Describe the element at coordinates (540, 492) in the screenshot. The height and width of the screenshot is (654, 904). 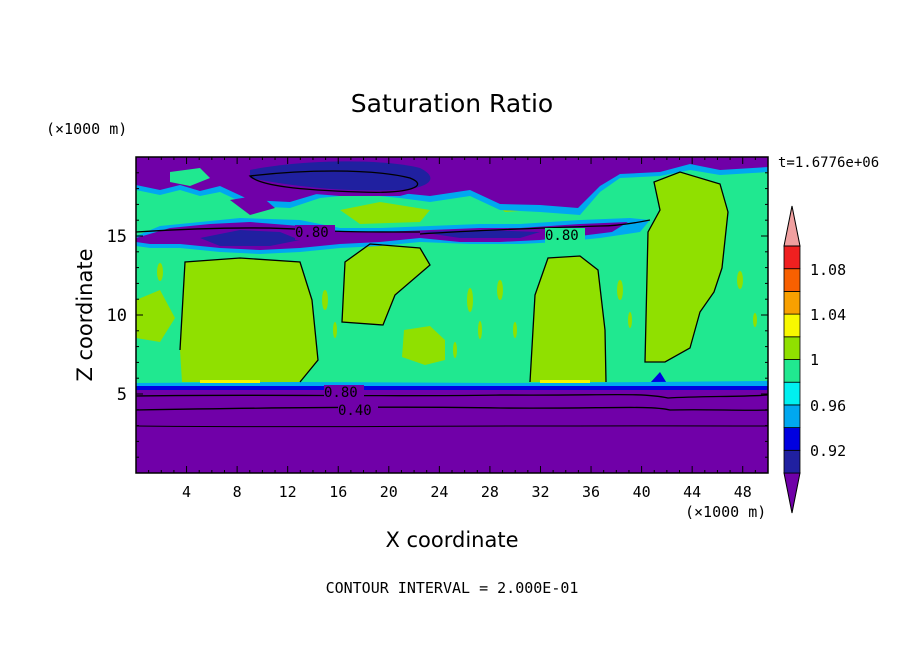
I see `x-tick-label: 32` at that location.